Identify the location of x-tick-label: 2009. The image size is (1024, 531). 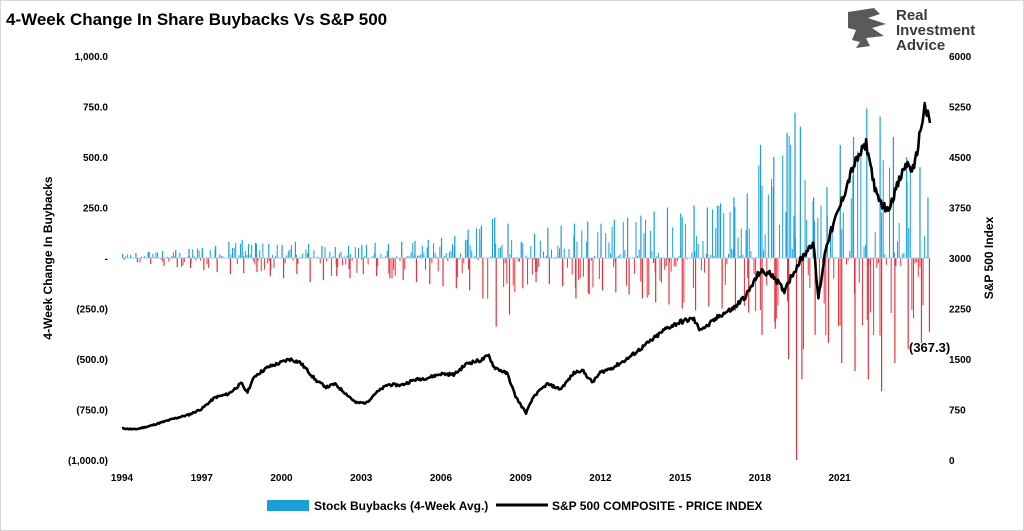
(521, 478).